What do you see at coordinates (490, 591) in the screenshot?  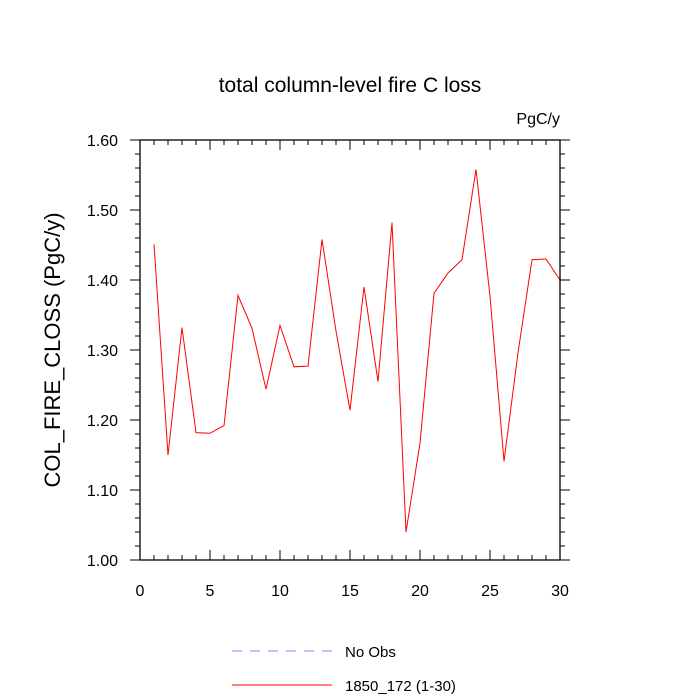 I see `x-tick-label: 25` at bounding box center [490, 591].